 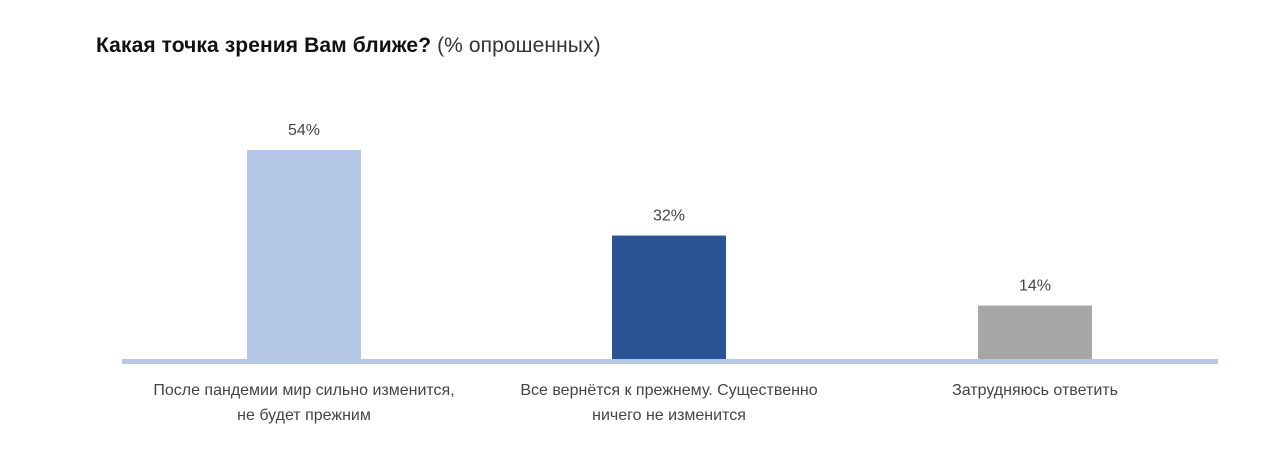 I want to click on category-label-2-line-2: ничего не изменится, so click(x=669, y=415).